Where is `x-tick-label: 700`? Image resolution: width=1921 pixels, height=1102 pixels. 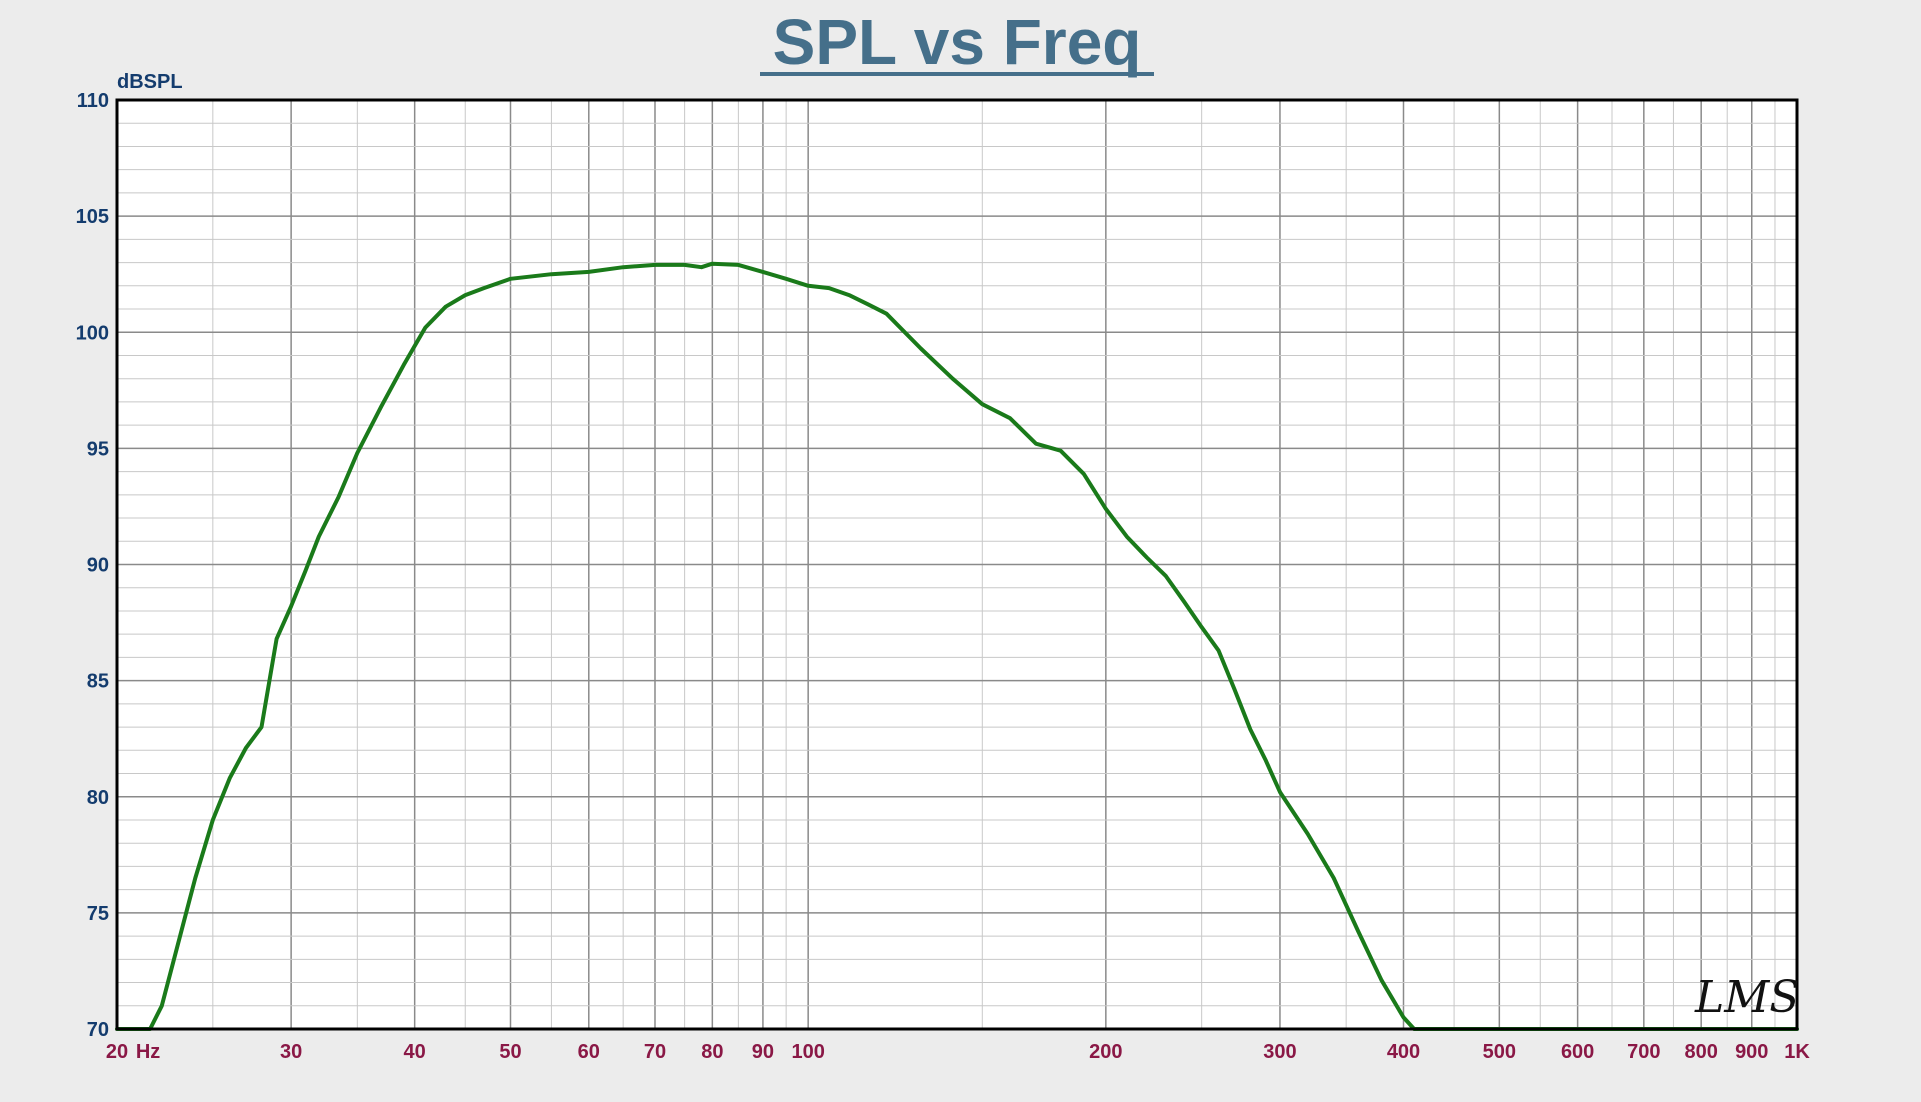
x-tick-label: 700 is located at coordinates (1643, 1052).